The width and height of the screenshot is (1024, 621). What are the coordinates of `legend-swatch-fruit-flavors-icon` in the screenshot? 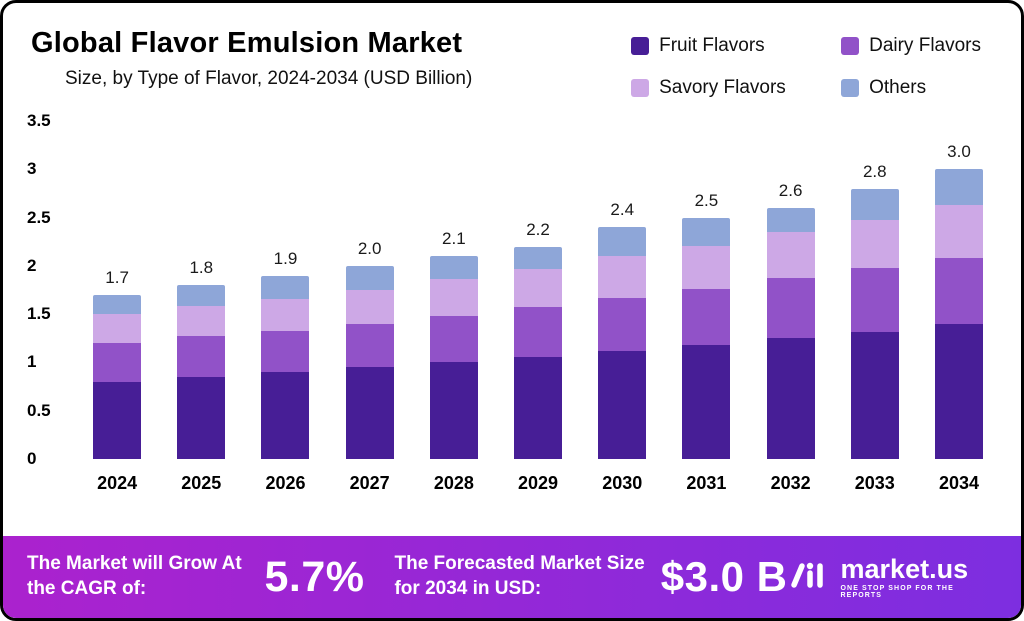 It's located at (640, 46).